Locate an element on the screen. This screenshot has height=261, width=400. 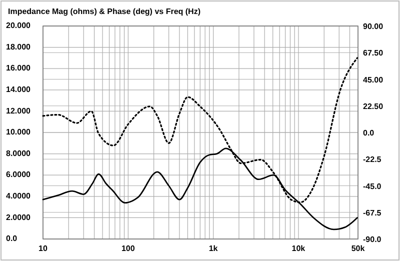
x-tick-label: 1k is located at coordinates (213, 248).